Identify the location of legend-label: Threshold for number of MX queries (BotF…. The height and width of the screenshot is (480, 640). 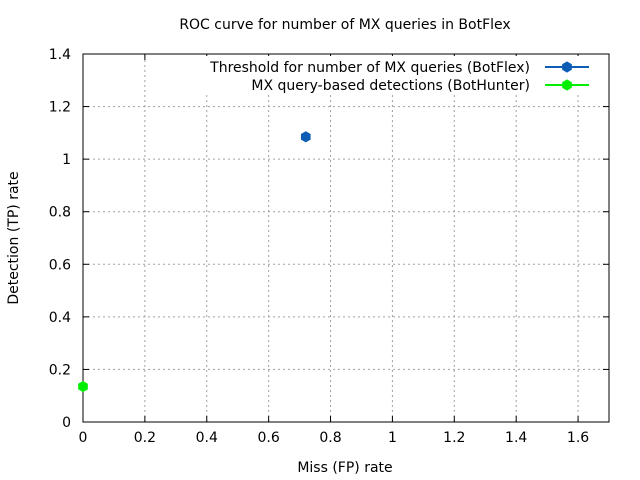
(369, 68).